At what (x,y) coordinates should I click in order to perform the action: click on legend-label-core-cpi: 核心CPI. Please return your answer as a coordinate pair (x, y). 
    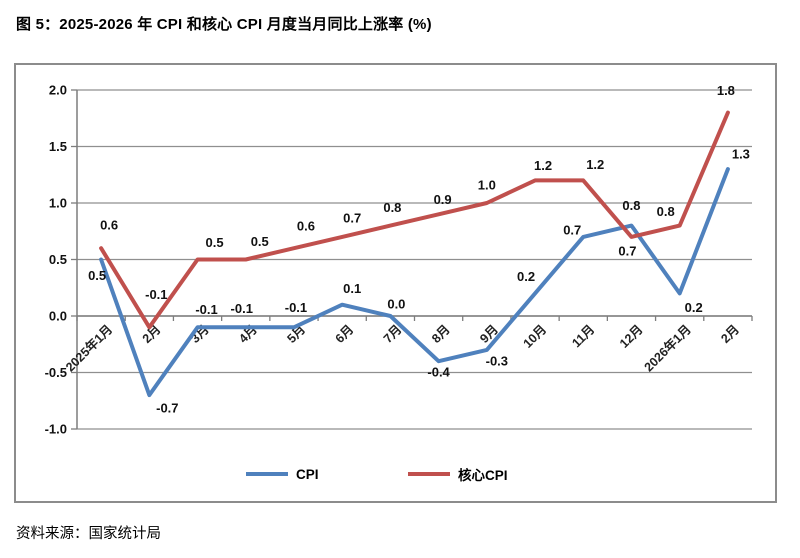
    Looking at the image, I should click on (483, 475).